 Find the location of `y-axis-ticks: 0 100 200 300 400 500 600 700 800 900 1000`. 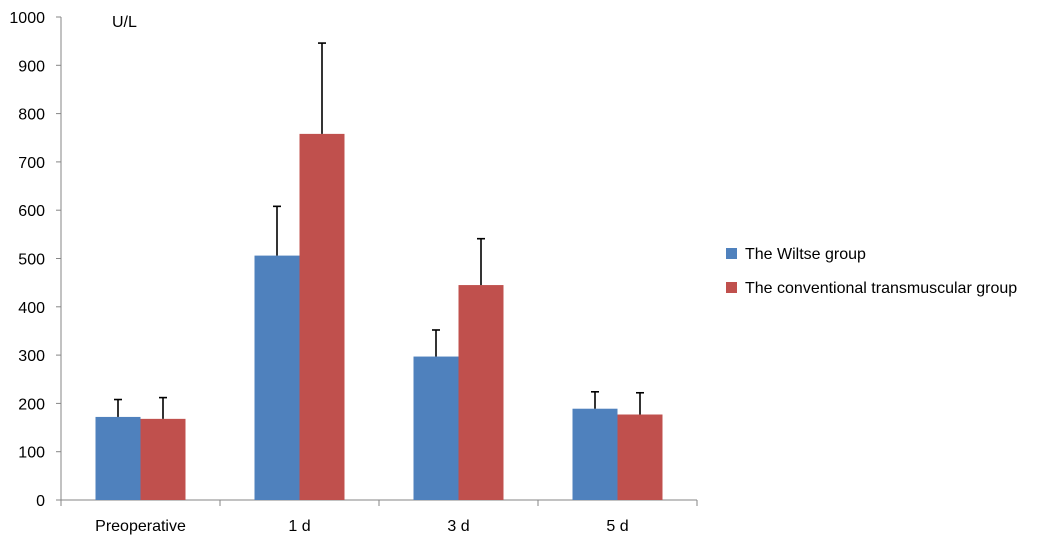

y-axis-ticks: 0 100 200 300 400 500 600 700 800 900 1000 is located at coordinates (35, 260).